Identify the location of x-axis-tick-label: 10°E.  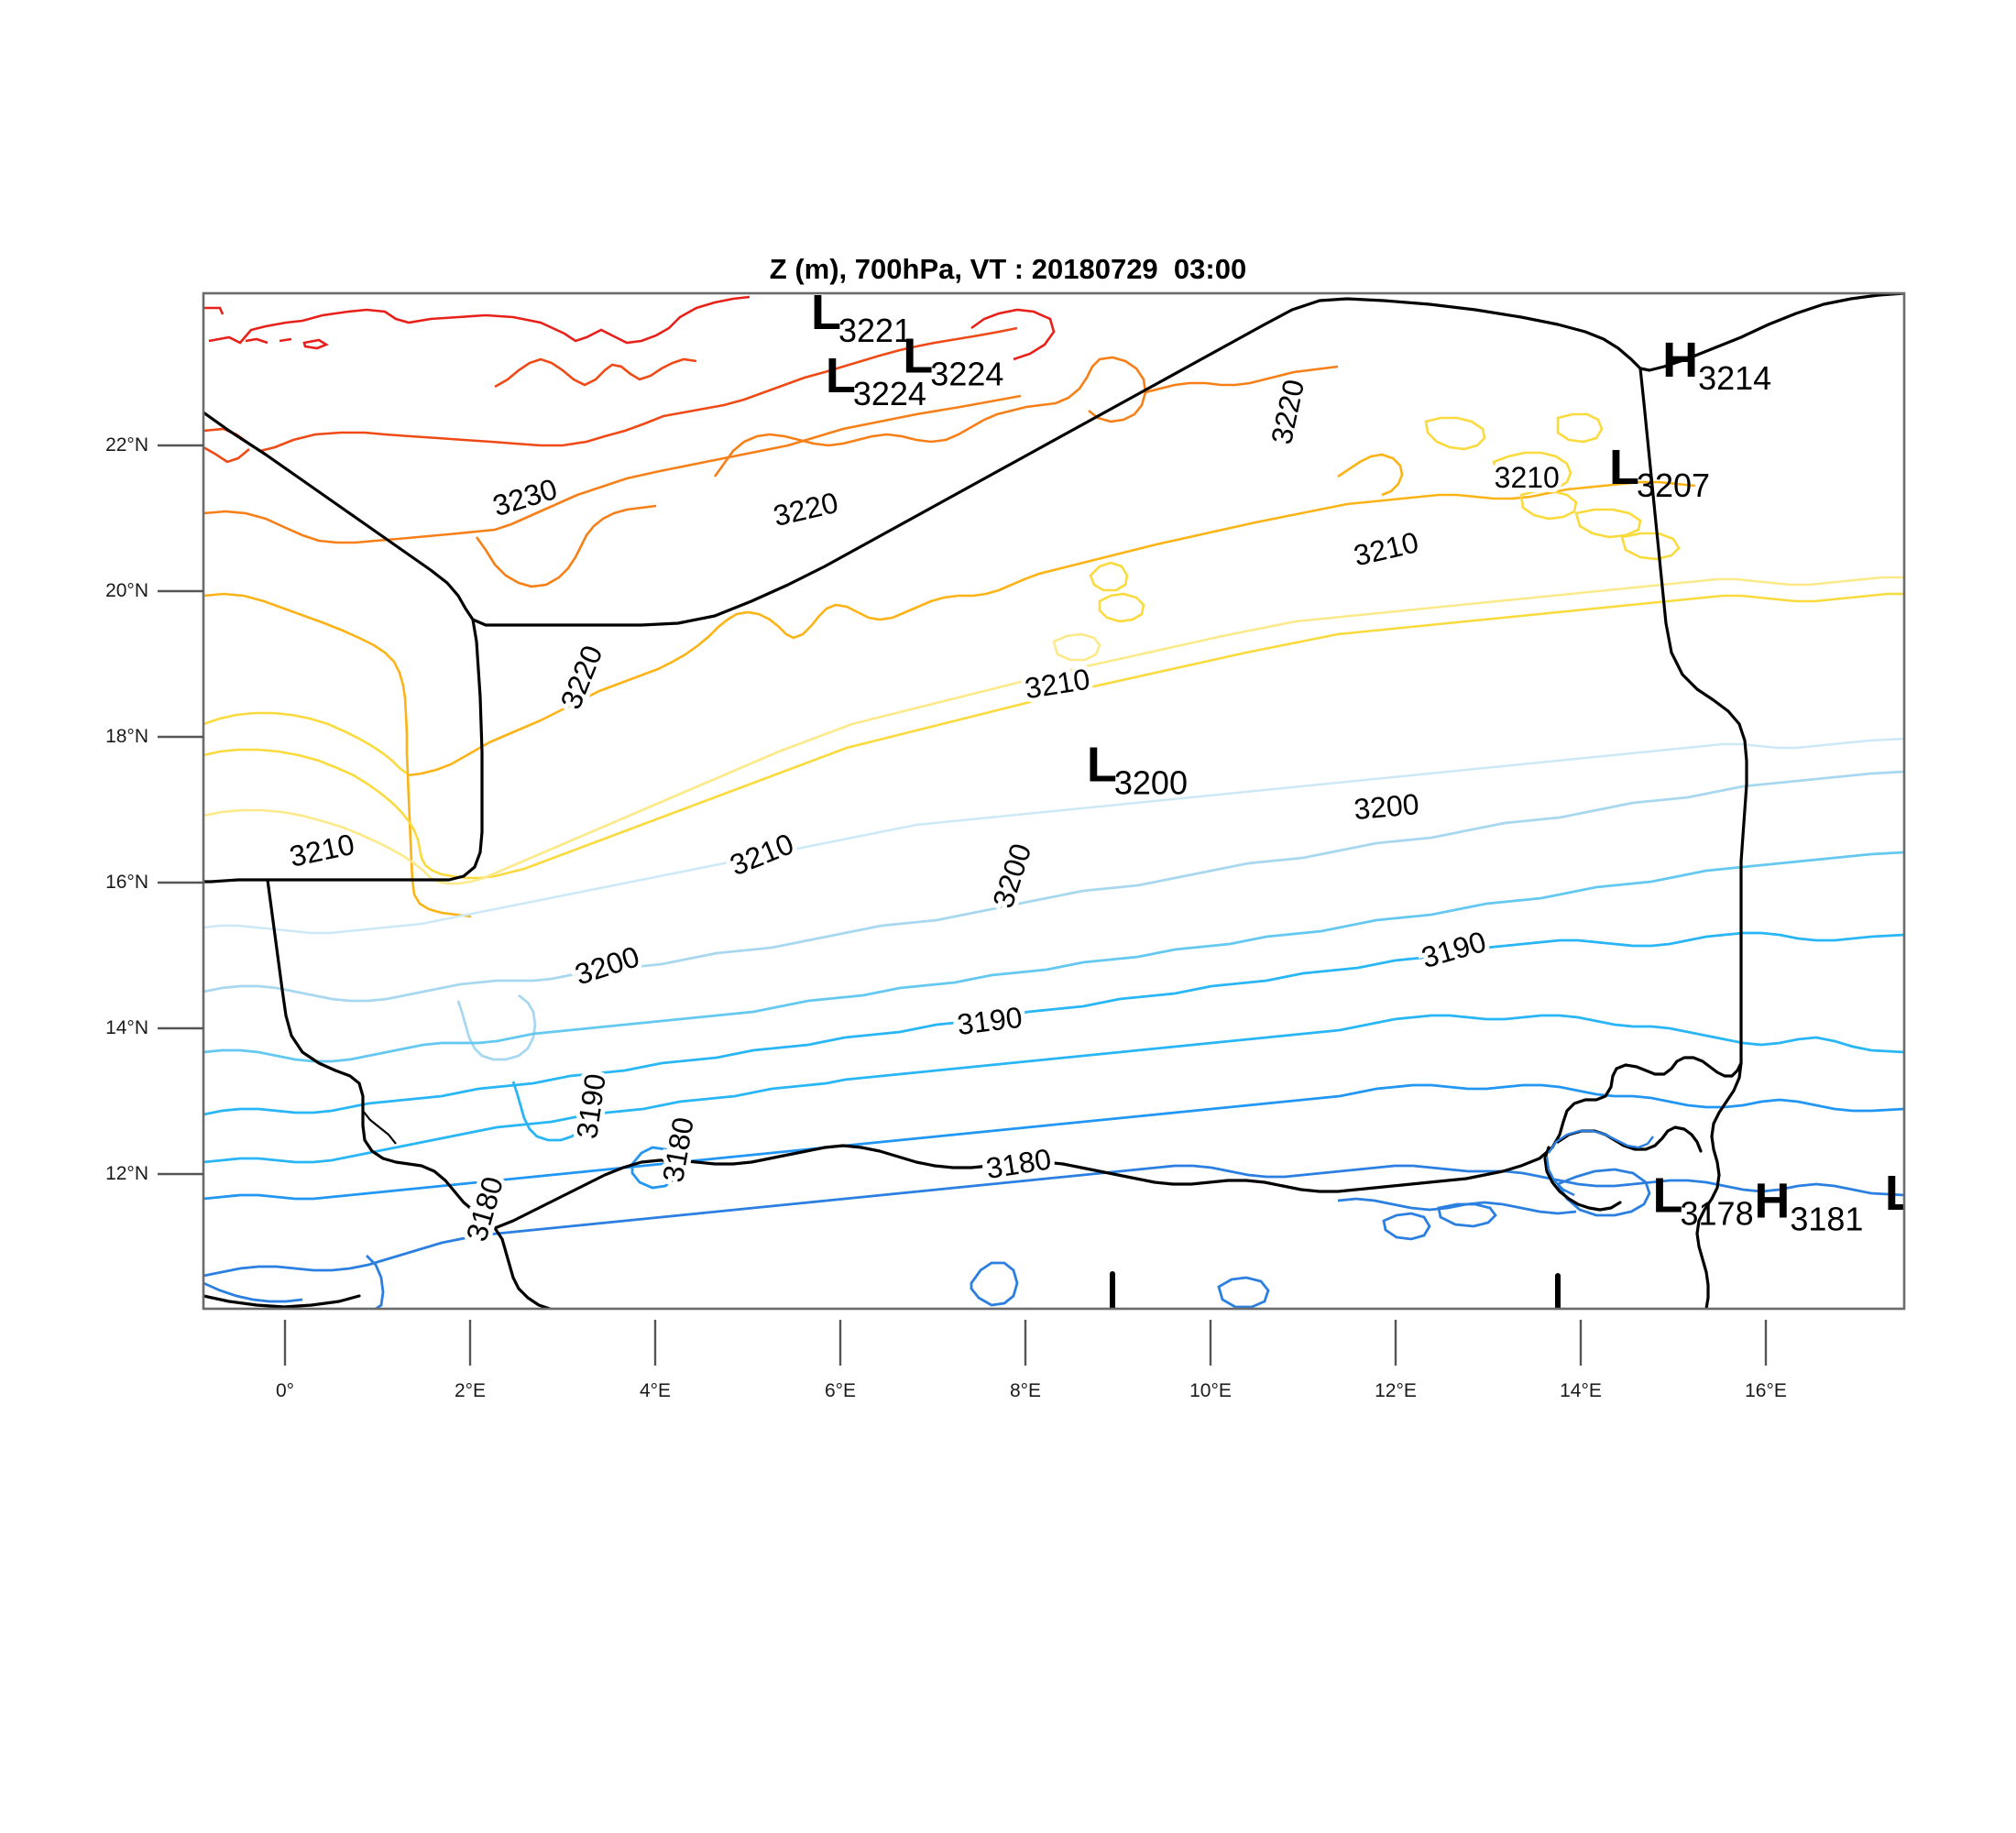
(1210, 1390).